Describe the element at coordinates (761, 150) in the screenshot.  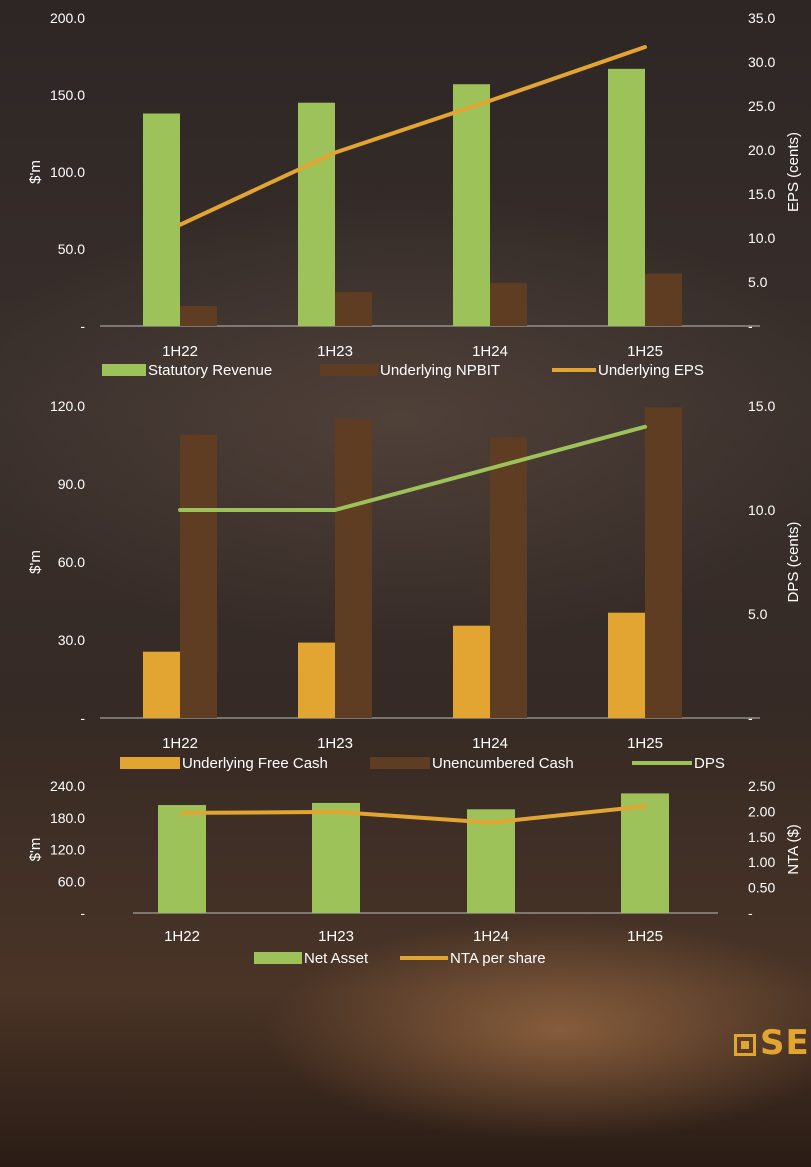
I see `y2-tick-label: 20.0` at that location.